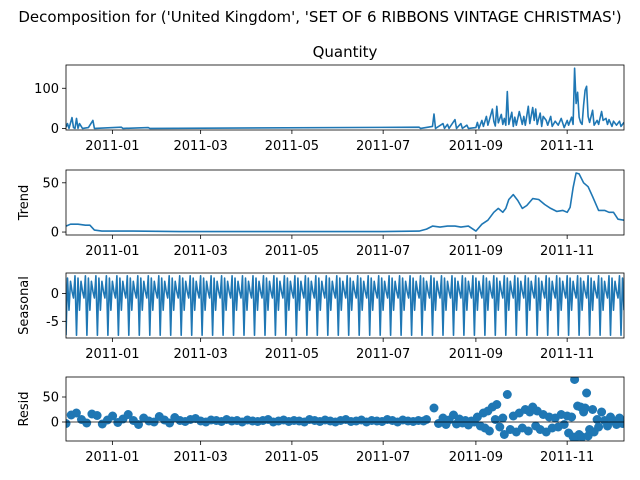  I want to click on resid-ytick-label: 50, so click(50, 398).